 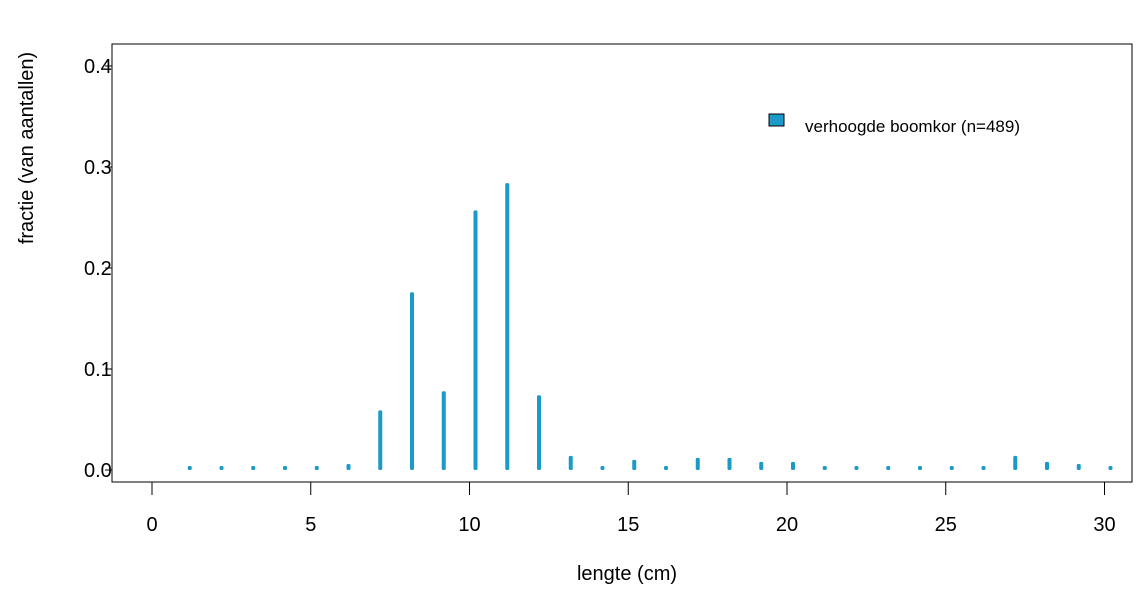 I want to click on x-tick-label: 25, so click(x=946, y=525).